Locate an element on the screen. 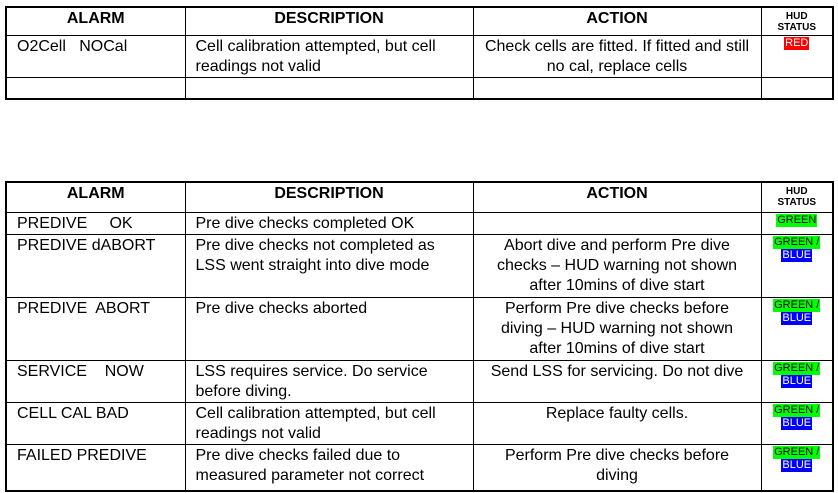 The width and height of the screenshot is (838, 493). action-cell is located at coordinates (617, 223).